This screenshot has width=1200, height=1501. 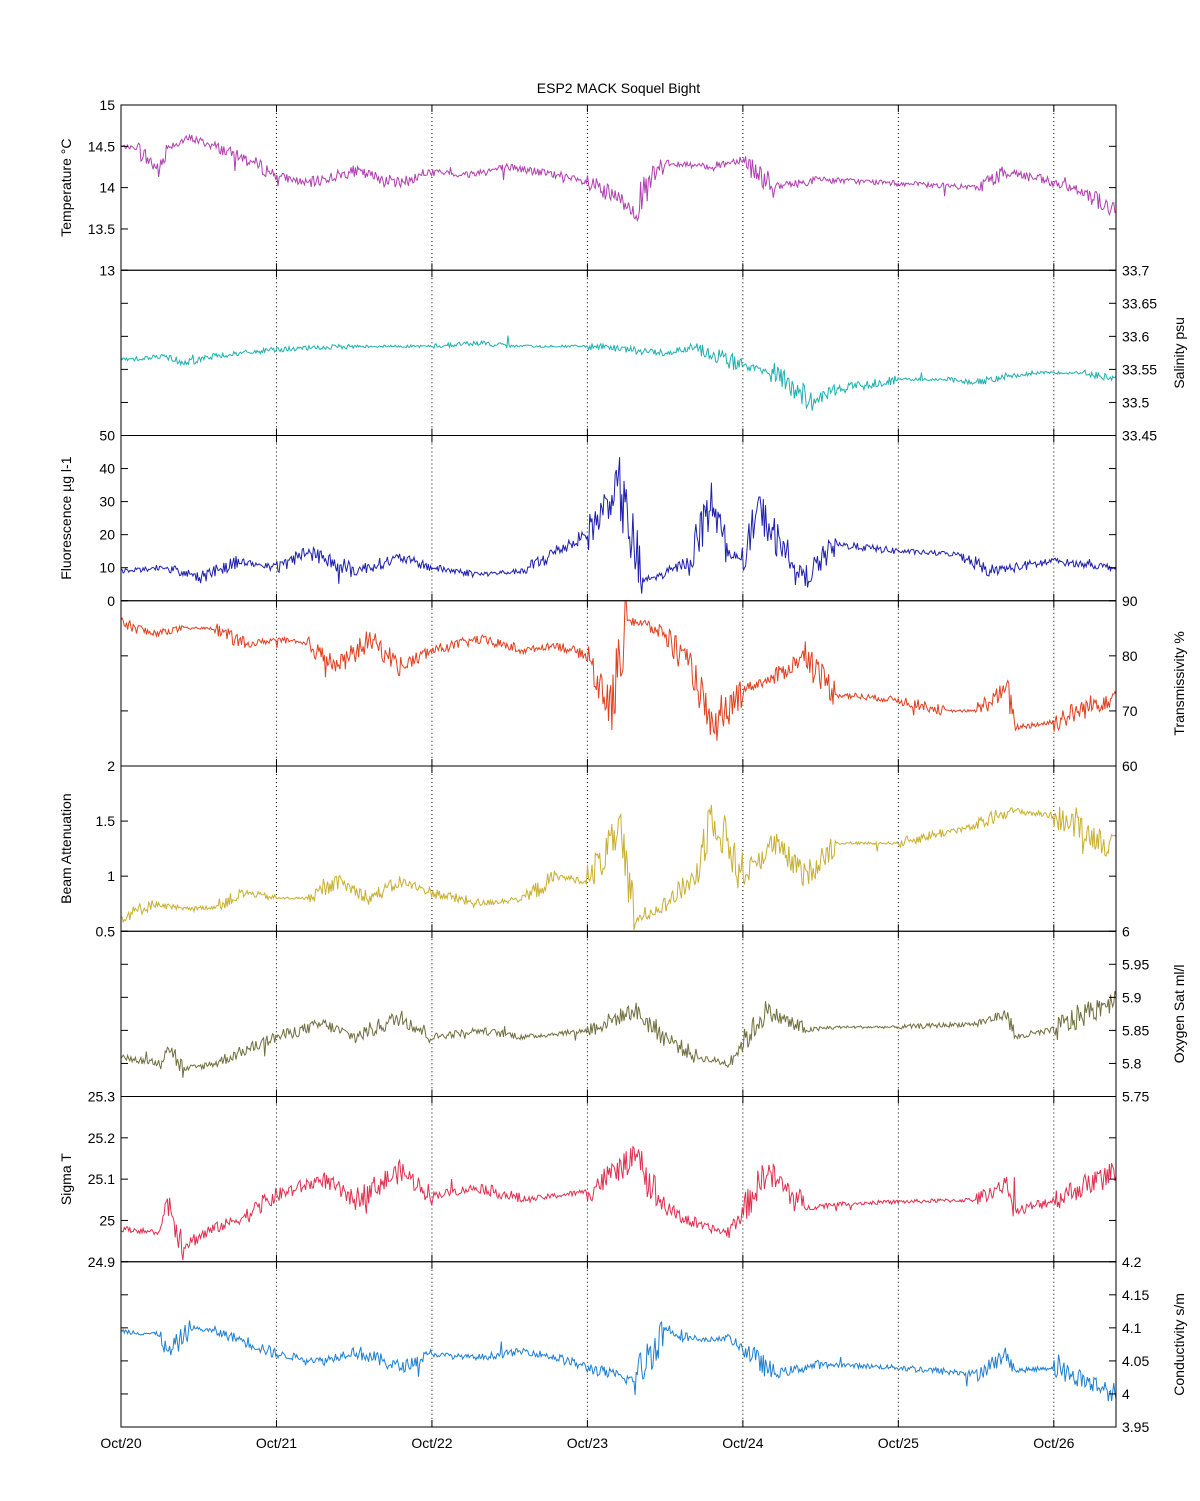 I want to click on x-tick-label-4: Oct/24, so click(x=742, y=1443).